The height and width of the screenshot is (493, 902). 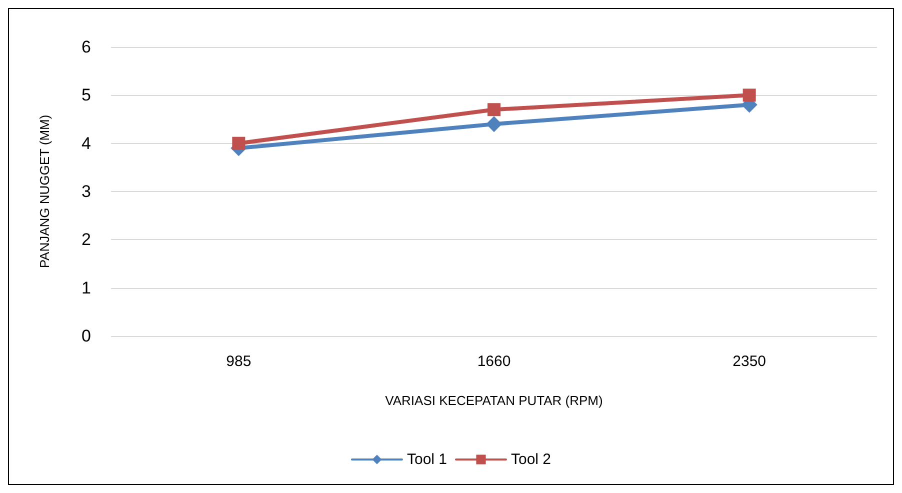 What do you see at coordinates (86, 336) in the screenshot?
I see `y-tick-label: 0` at bounding box center [86, 336].